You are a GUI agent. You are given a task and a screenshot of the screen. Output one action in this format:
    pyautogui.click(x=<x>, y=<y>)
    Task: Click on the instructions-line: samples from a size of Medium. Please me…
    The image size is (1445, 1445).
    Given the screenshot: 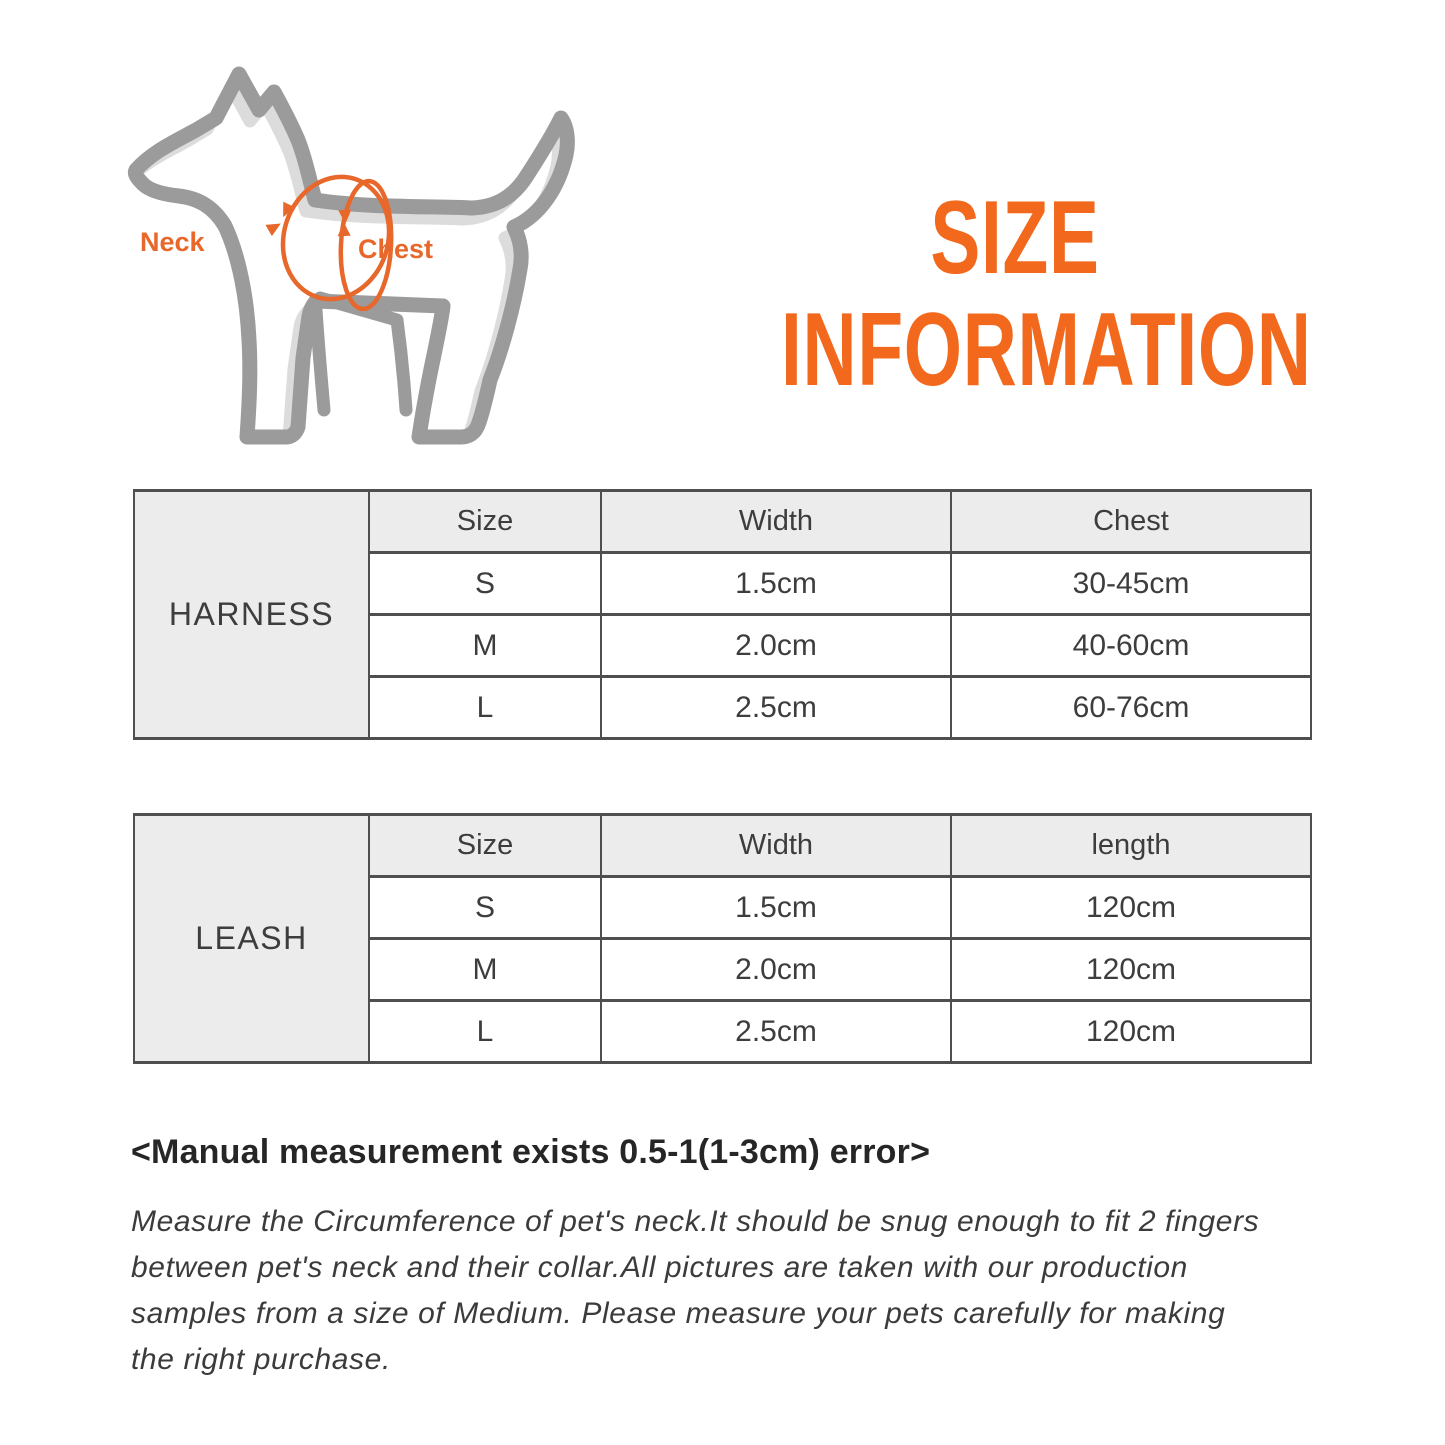 What is the action you would take?
    pyautogui.click(x=678, y=1313)
    